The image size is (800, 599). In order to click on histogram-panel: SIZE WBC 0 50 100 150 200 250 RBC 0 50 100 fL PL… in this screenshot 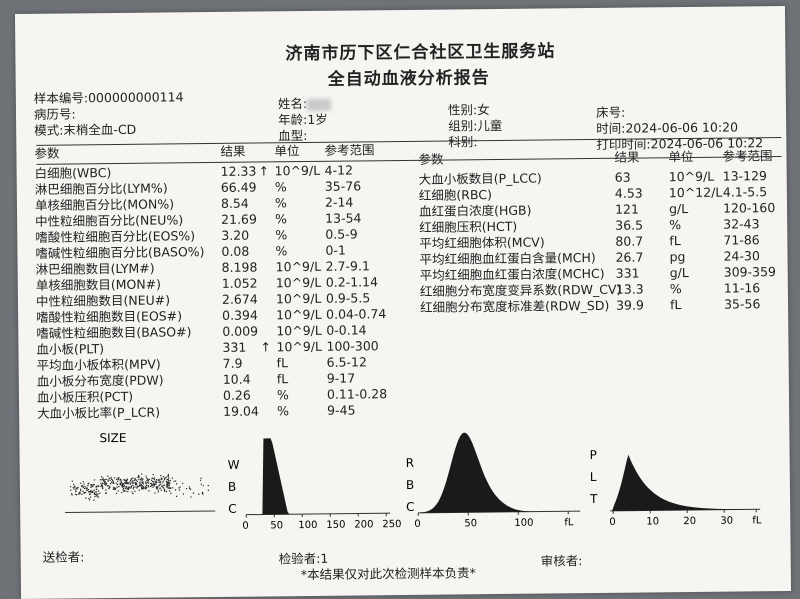, I will do `click(413, 481)`.